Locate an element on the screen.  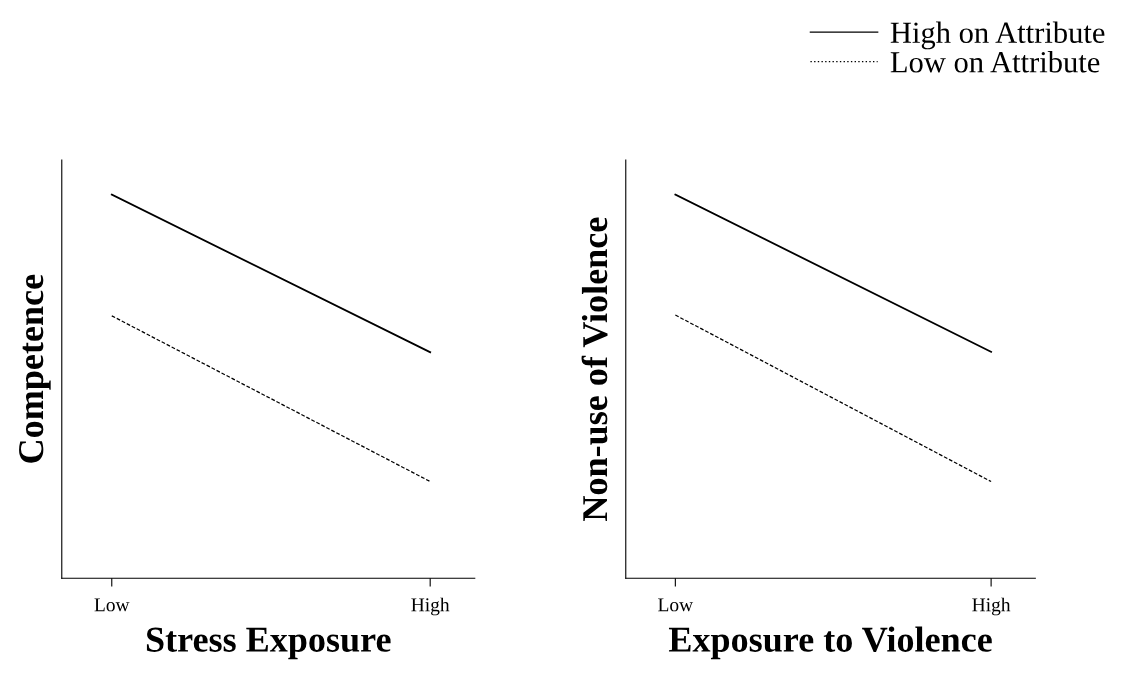
y-axis-title: Competence is located at coordinates (35, 368).